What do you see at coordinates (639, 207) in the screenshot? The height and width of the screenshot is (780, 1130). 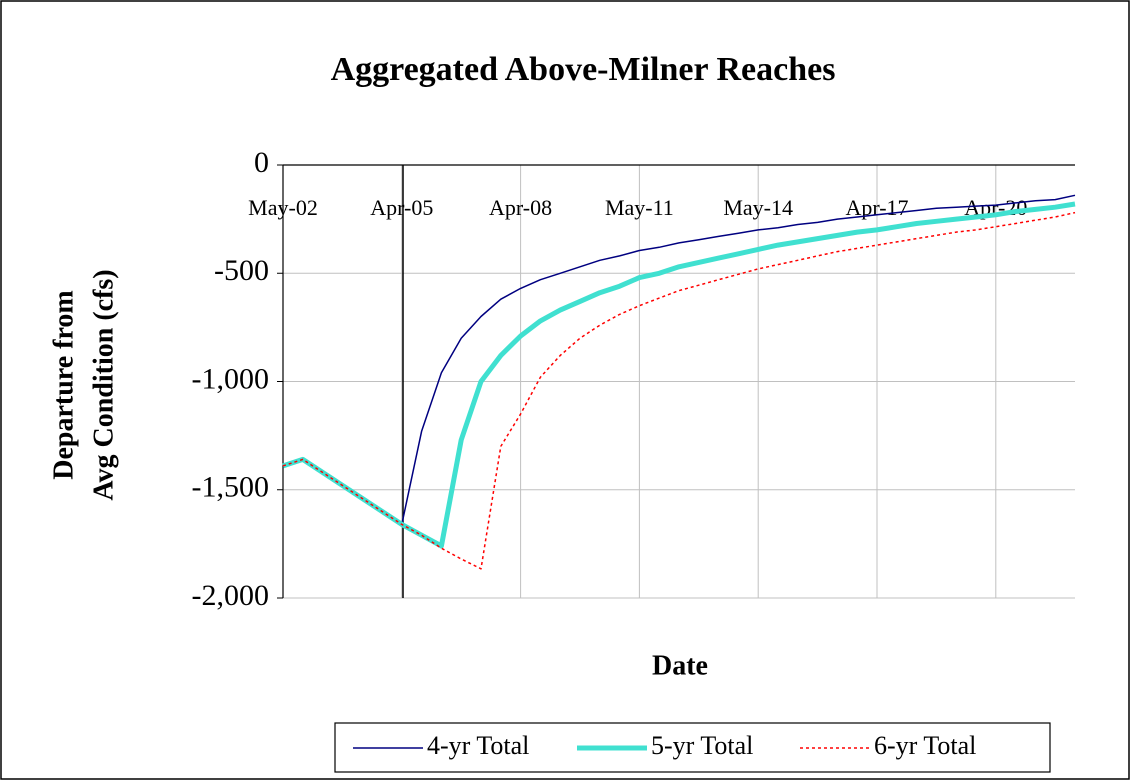 I see `x-tick-label: May-11` at bounding box center [639, 207].